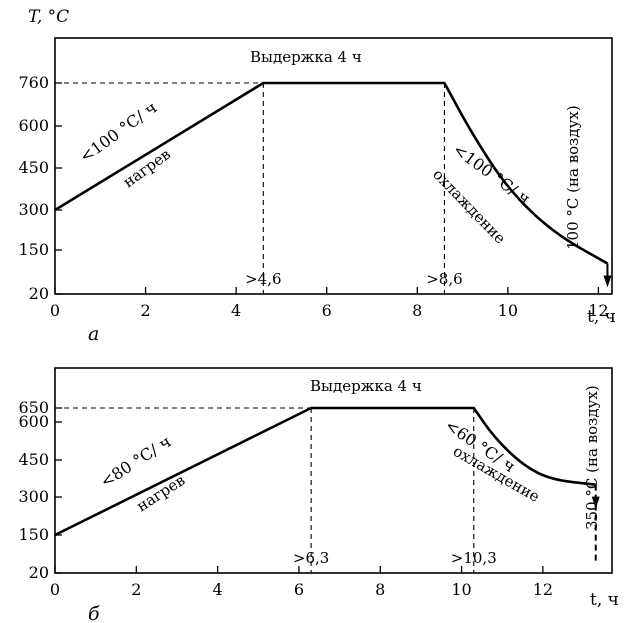  I want to click on x-tick-label-a: 8, so click(417, 310).